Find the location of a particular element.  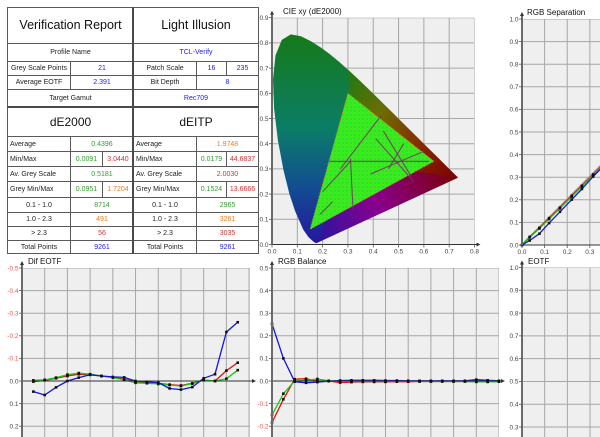

y-tick-label: 0.8 is located at coordinates (513, 65).